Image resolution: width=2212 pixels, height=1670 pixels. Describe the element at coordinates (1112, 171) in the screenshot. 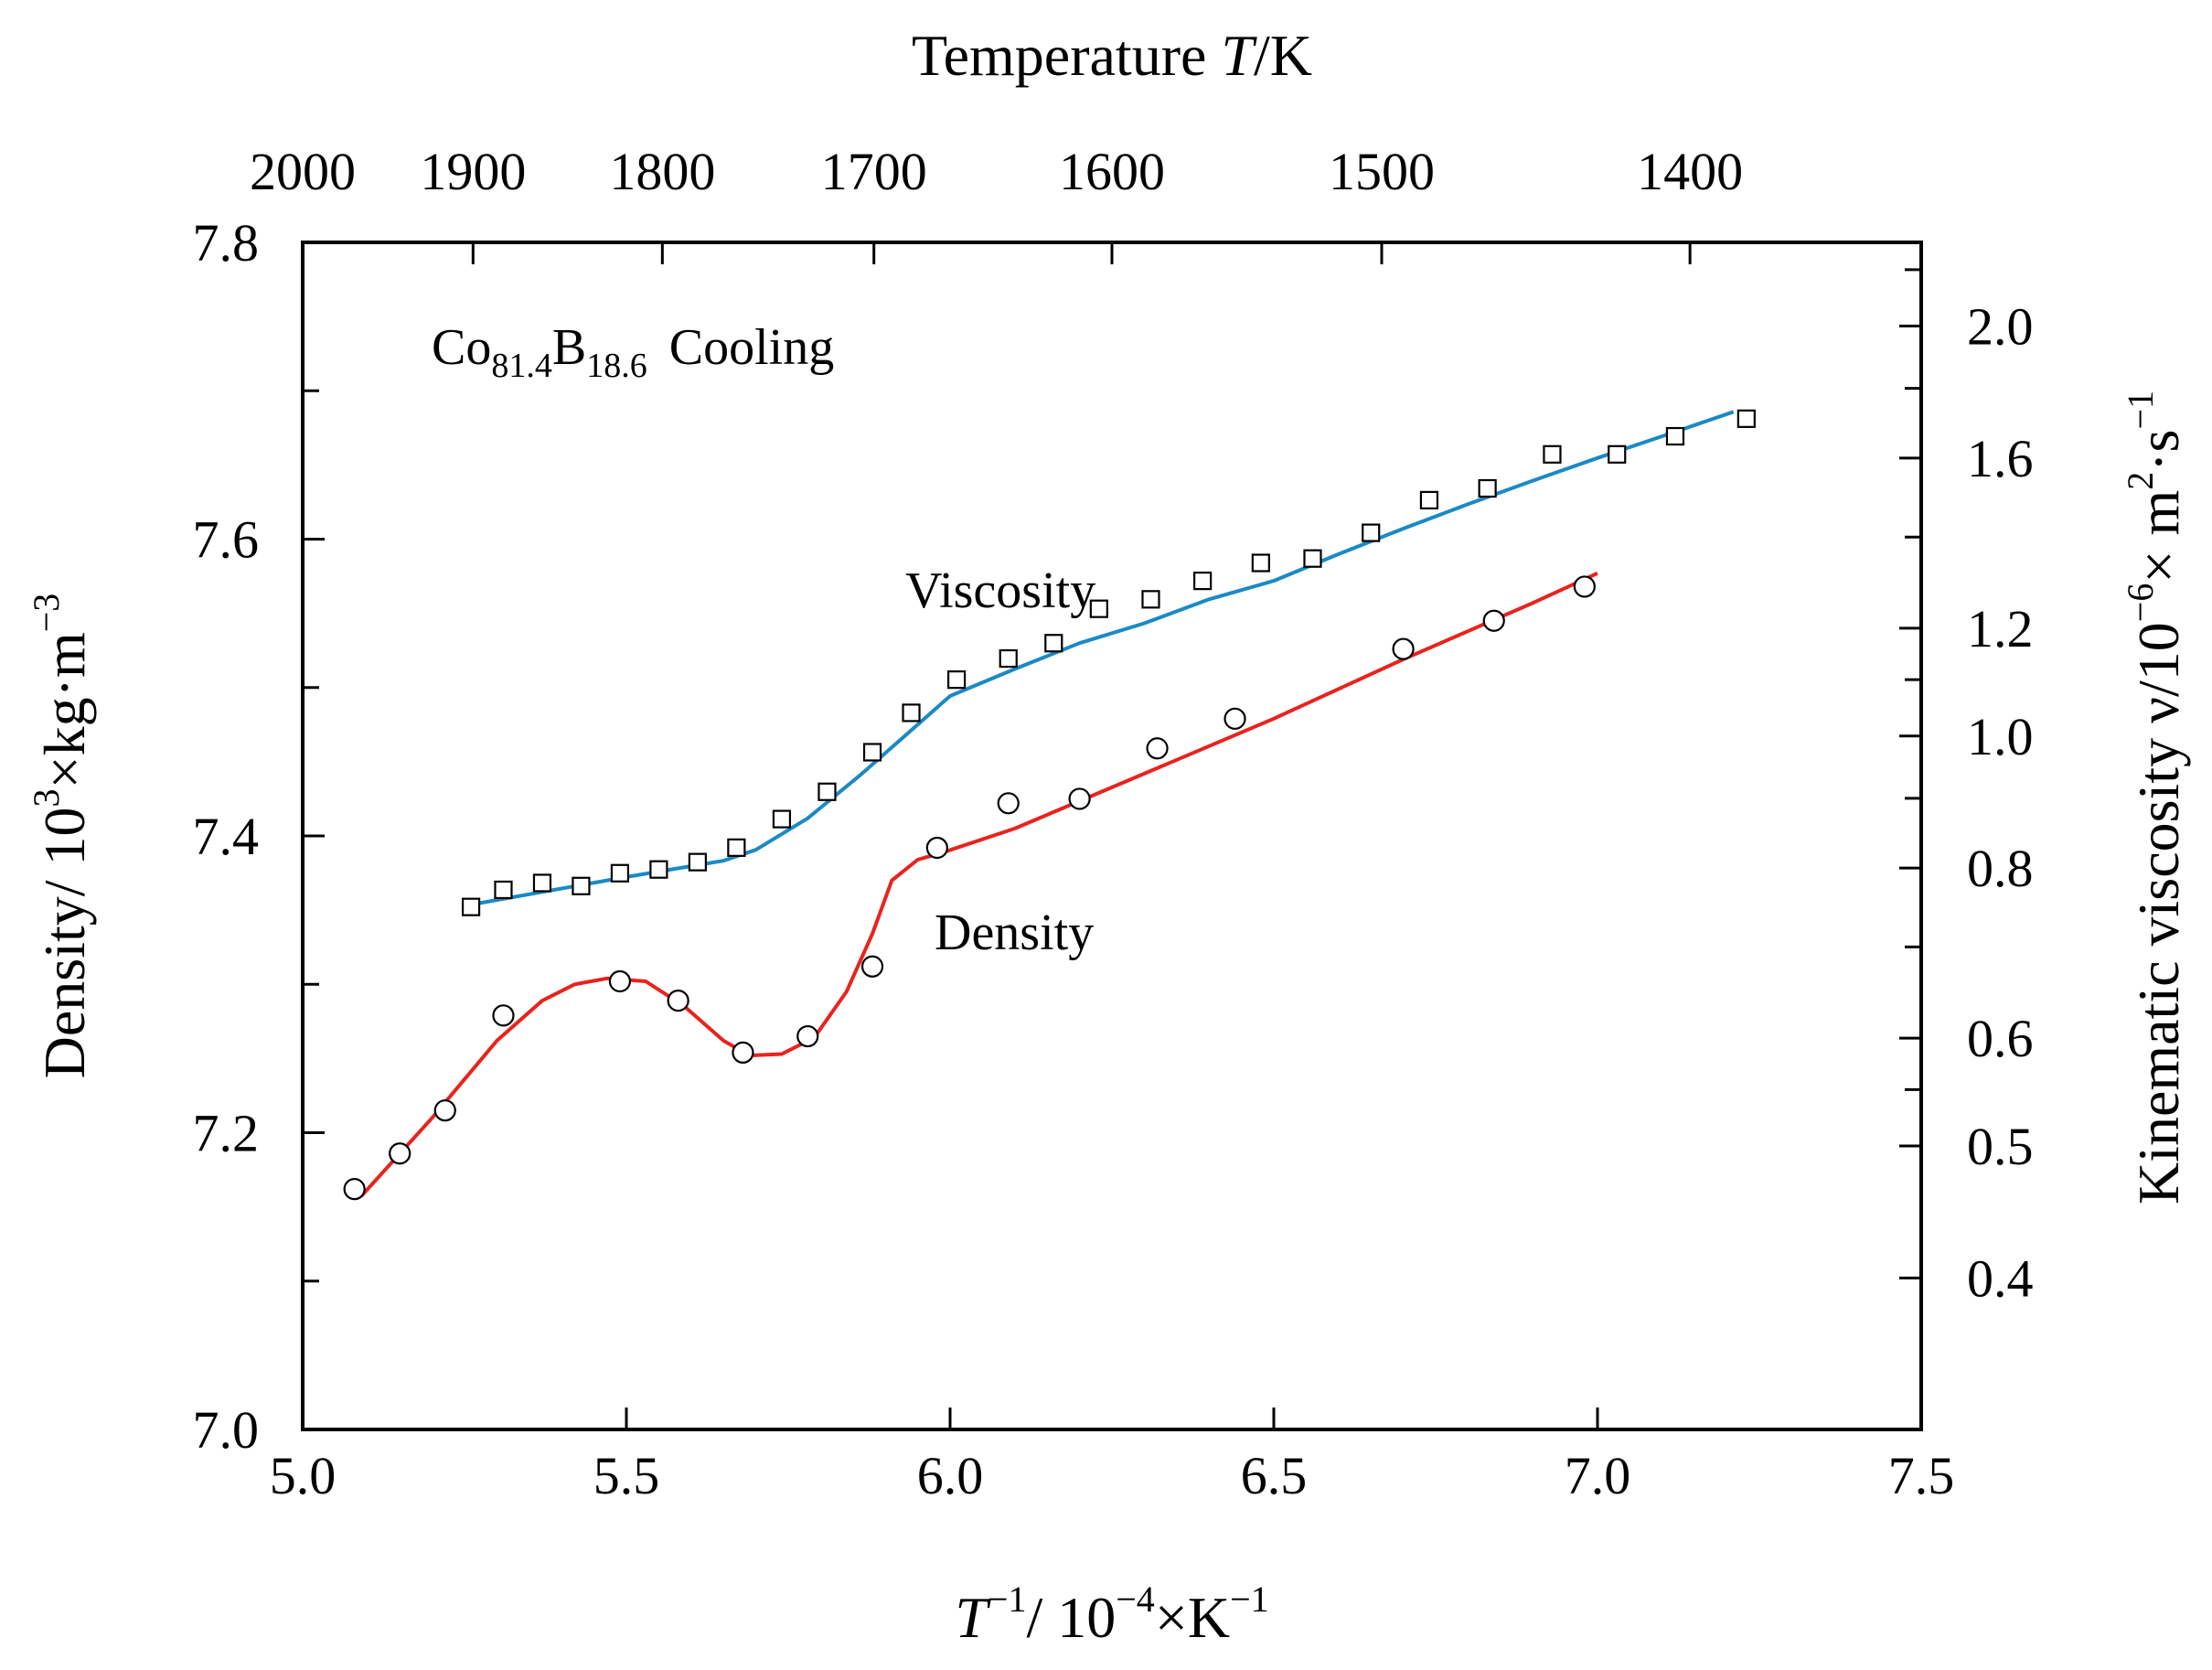

I see `x-top-tick-label: 1600` at that location.